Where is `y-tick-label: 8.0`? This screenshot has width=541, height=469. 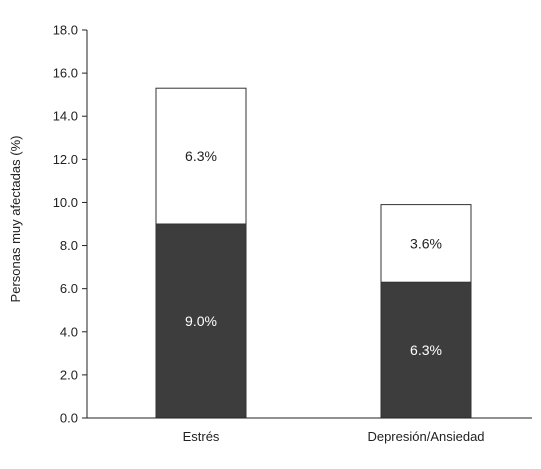 y-tick-label: 8.0 is located at coordinates (69, 245).